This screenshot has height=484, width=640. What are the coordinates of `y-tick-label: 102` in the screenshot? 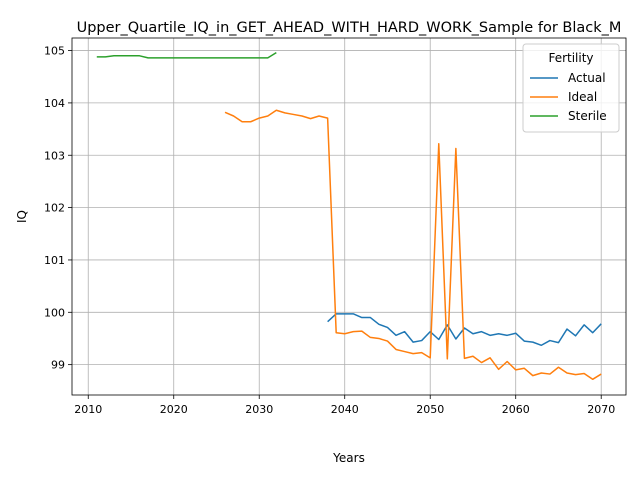 It's located at (54, 208).